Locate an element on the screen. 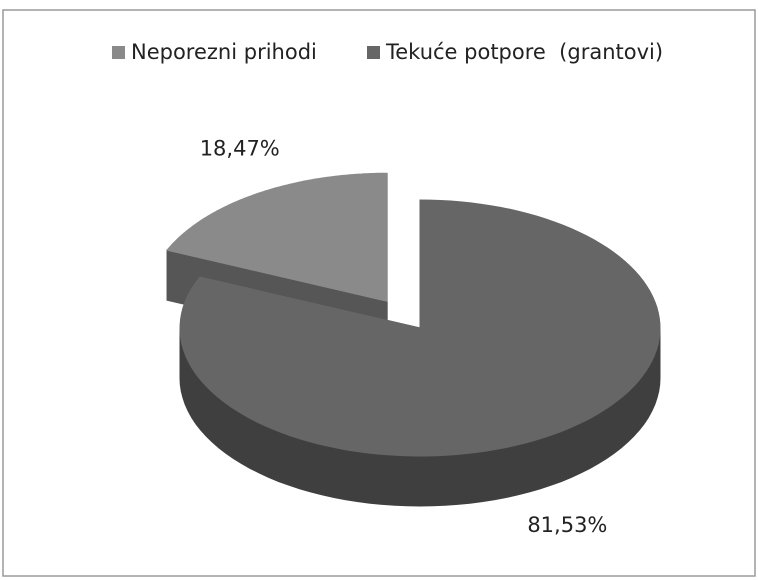 This screenshot has width=758, height=580. legend-label: Neporezni prihodi is located at coordinates (224, 52).